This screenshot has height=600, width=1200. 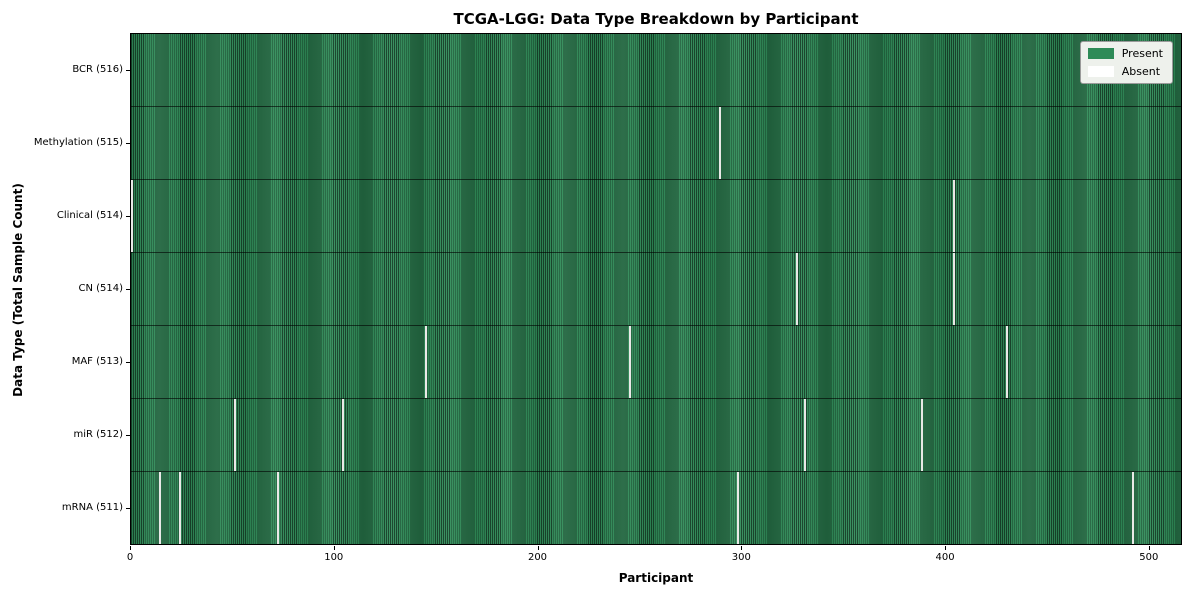 I want to click on x-tick-label: 400, so click(x=945, y=557).